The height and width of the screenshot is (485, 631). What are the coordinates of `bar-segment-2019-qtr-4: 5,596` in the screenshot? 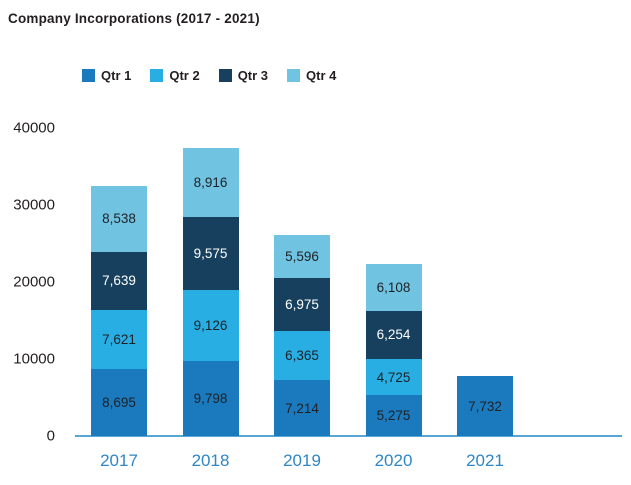 It's located at (302, 256).